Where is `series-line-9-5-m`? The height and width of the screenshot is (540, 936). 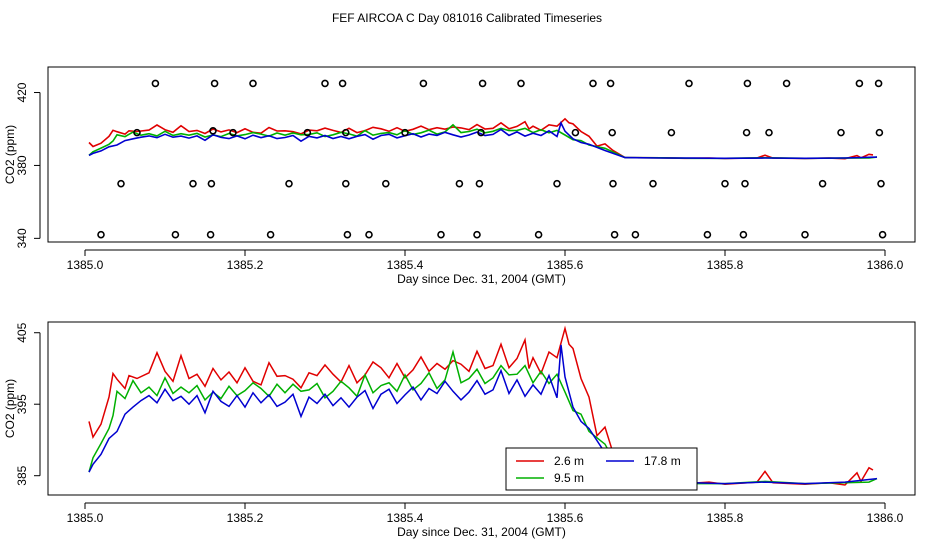
series-line-9-5-m is located at coordinates (483, 141).